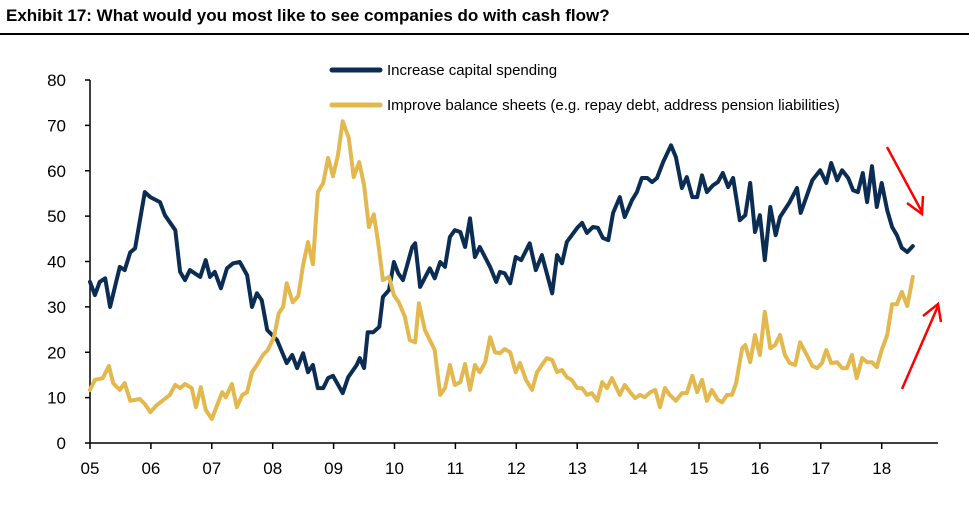 Image resolution: width=969 pixels, height=512 pixels. I want to click on up-arrow-head, so click(932, 312).